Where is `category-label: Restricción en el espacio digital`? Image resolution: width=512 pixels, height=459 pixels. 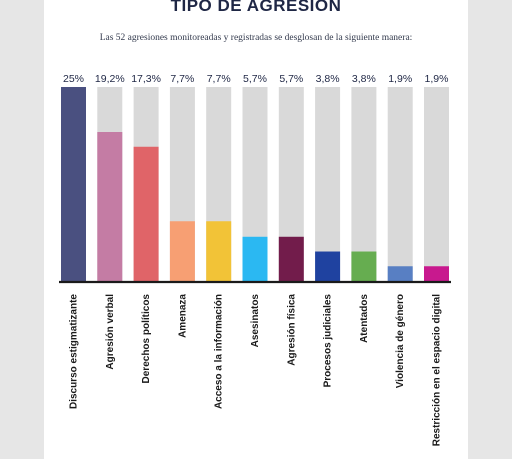
category-label: Restricción en el espacio digital is located at coordinates (437, 370).